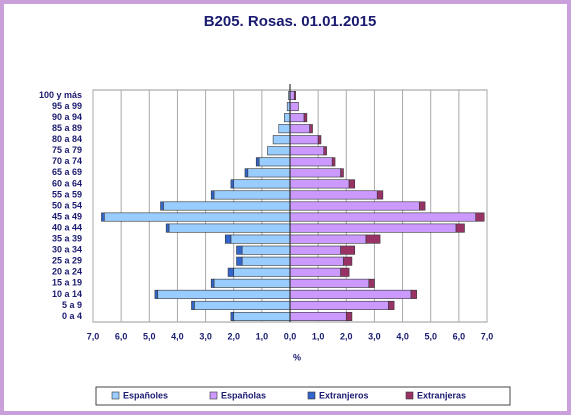 The height and width of the screenshot is (415, 571). I want to click on legend-label: Extranjeras, so click(441, 395).